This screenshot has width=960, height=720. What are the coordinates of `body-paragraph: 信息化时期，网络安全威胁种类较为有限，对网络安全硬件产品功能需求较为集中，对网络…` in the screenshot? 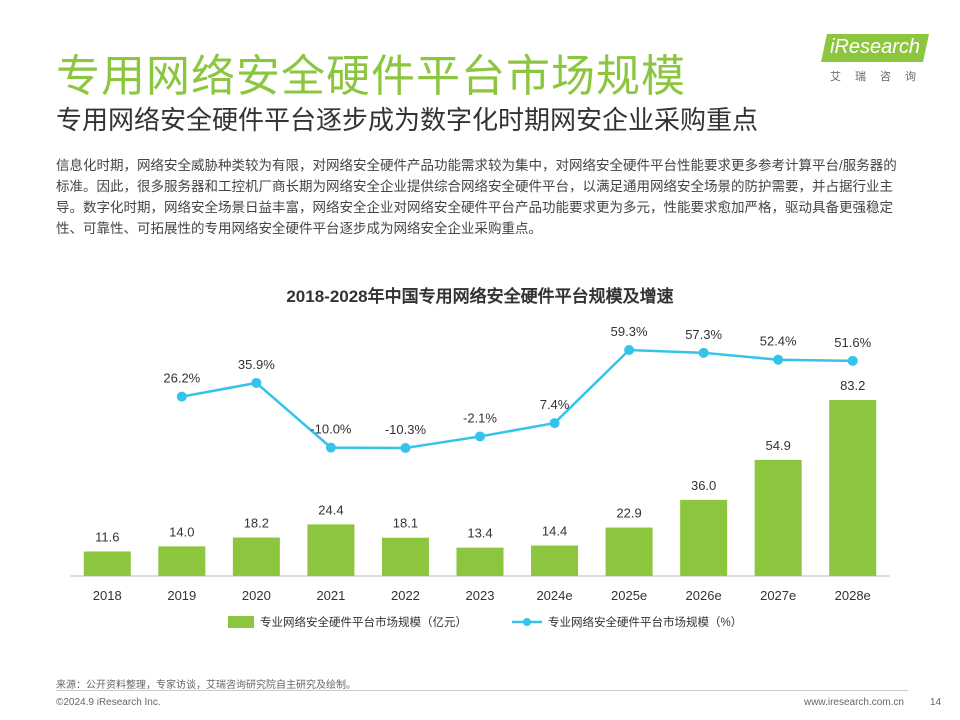 It's located at (476, 197).